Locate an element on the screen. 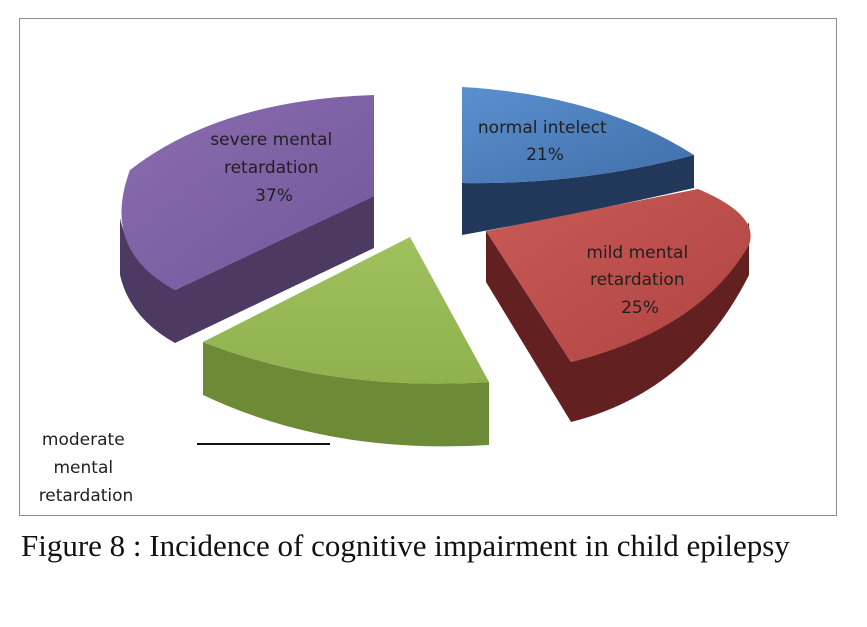  slice-severe-mental-retardation-top is located at coordinates (247, 192).